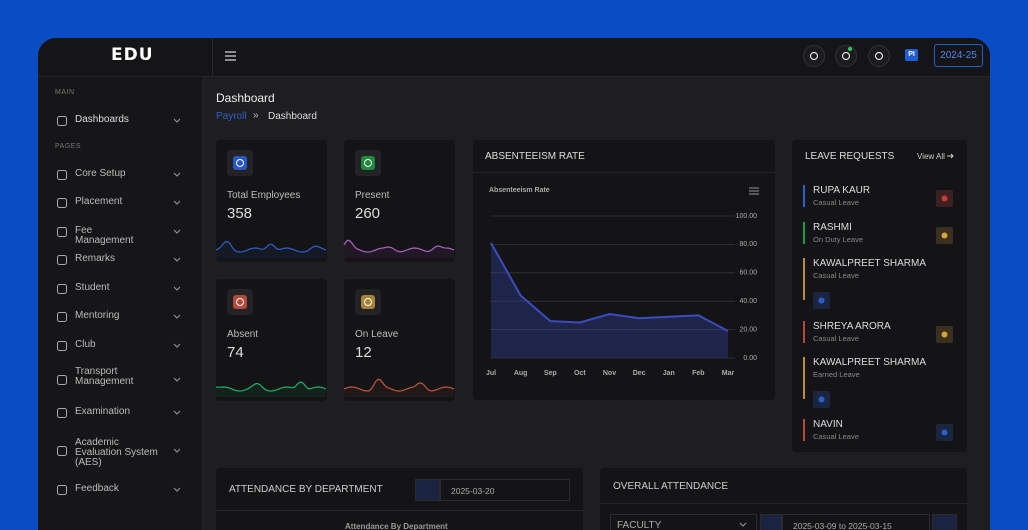 The width and height of the screenshot is (1028, 530). What do you see at coordinates (65, 92) in the screenshot?
I see `sidebar-section-label: MAIN` at bounding box center [65, 92].